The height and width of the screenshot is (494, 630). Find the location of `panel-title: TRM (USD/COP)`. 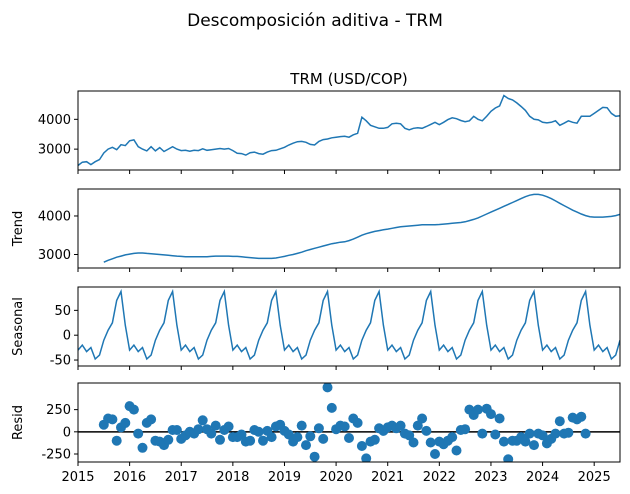

panel-title: TRM (USD/COP) is located at coordinates (348, 79).